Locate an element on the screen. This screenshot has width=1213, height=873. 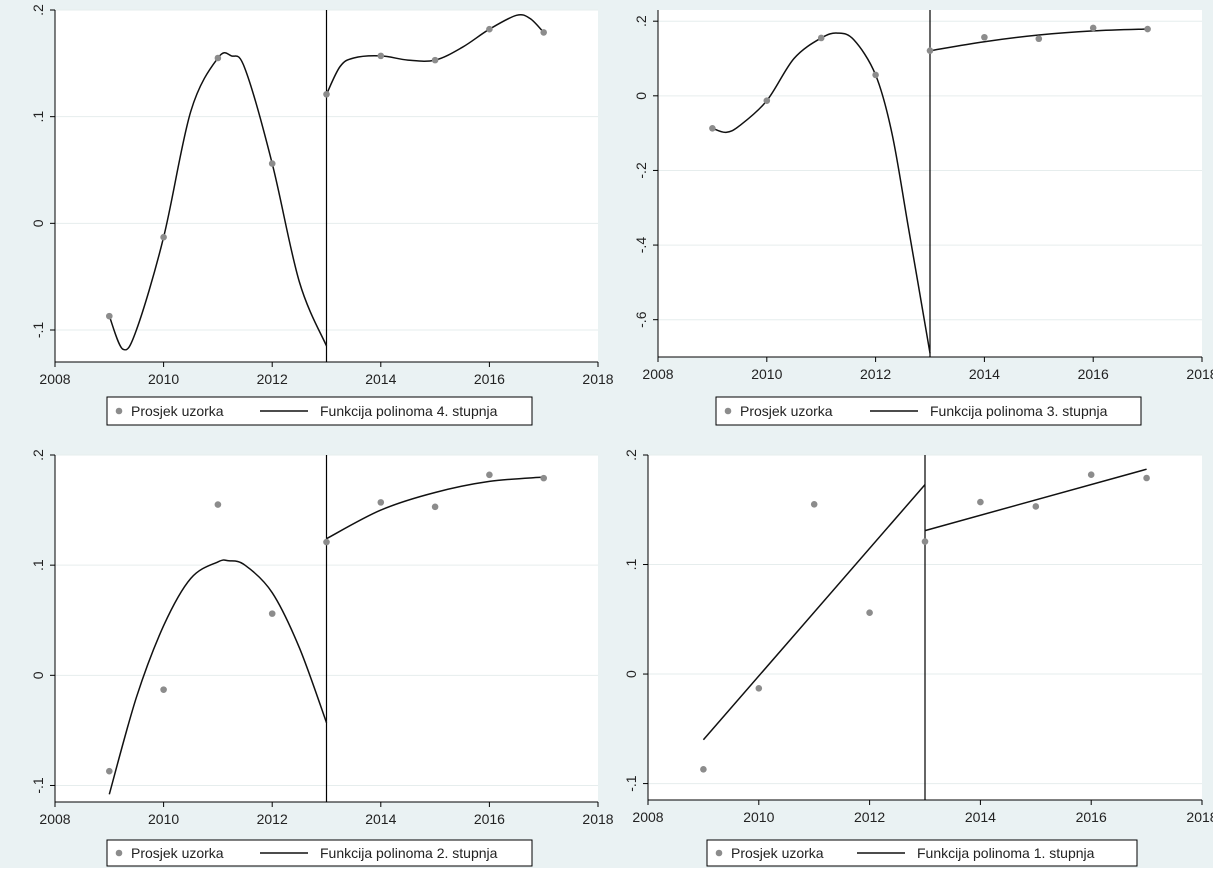
y-tick-label: -.2 is located at coordinates (641, 170).